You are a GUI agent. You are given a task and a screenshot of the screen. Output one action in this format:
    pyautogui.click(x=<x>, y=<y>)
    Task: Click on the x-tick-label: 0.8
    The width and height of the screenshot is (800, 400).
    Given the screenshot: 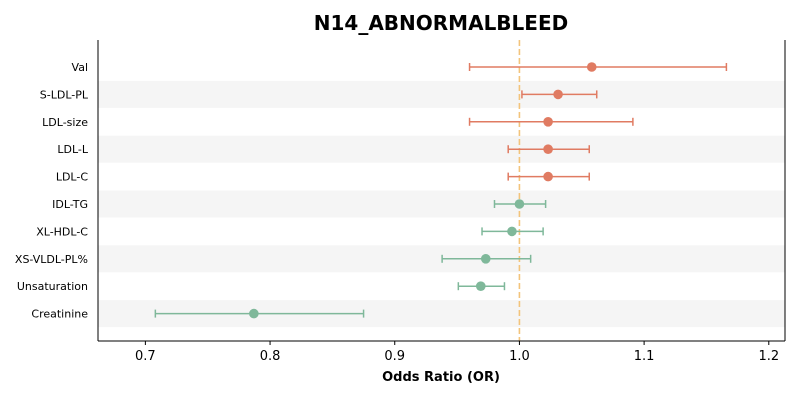 What is the action you would take?
    pyautogui.click(x=270, y=356)
    